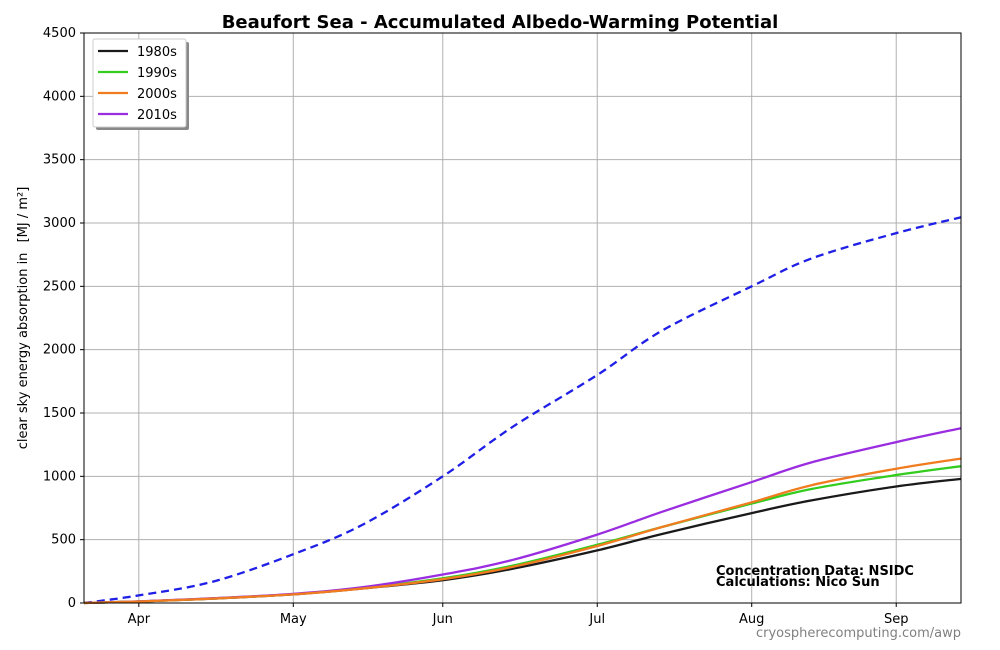 The image size is (1000, 650). Describe the element at coordinates (59, 350) in the screenshot. I see `y-tick-label: 2000` at that location.